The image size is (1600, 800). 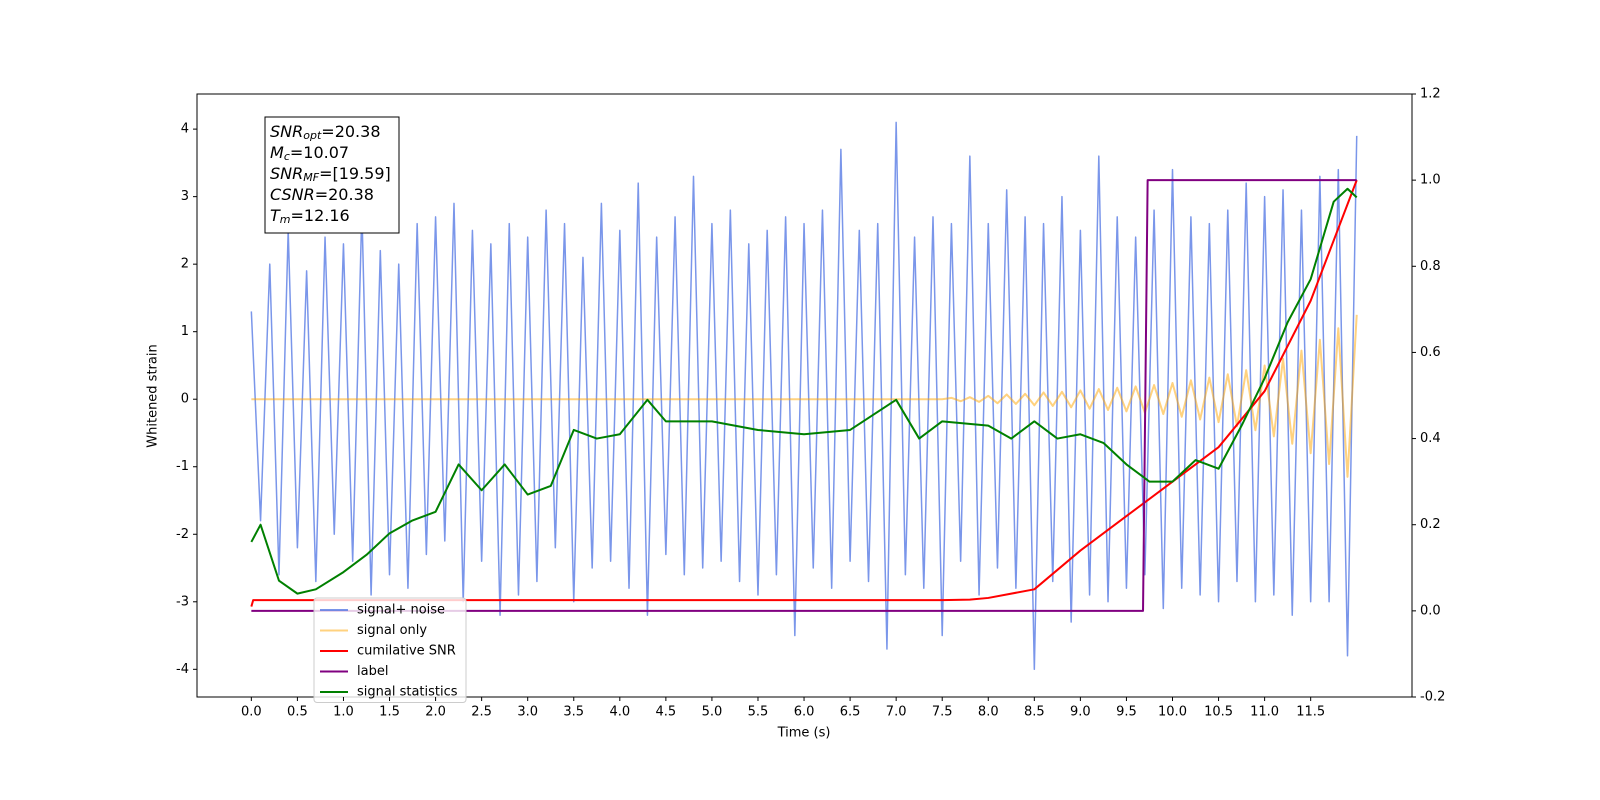 I want to click on x-tick-label: 10.5, so click(x=1218, y=712).